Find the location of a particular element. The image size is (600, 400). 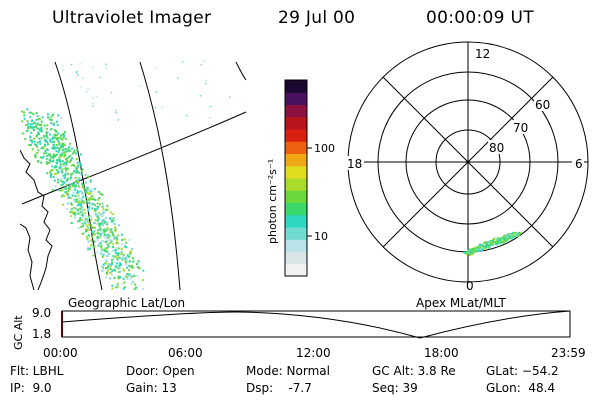

filter-status: Flt: LBHL is located at coordinates (37, 371).